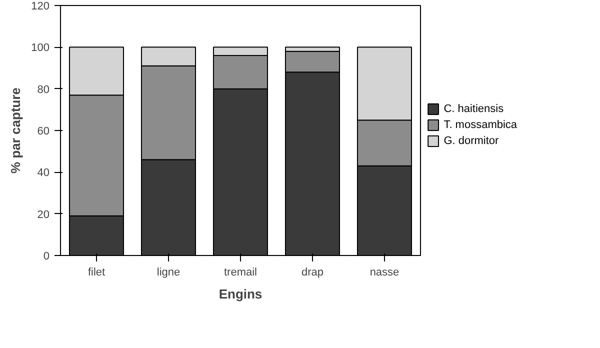 This screenshot has width=600, height=348. I want to click on y-tick-label: 80, so click(43, 90).